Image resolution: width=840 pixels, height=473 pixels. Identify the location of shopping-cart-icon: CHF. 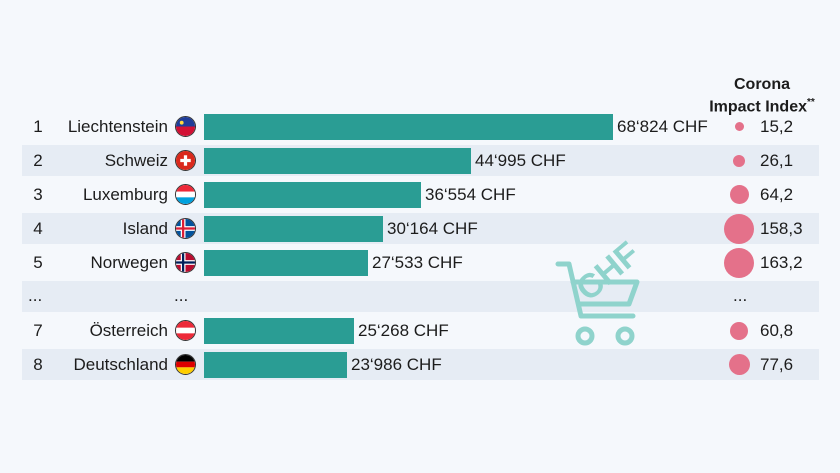
(601, 290).